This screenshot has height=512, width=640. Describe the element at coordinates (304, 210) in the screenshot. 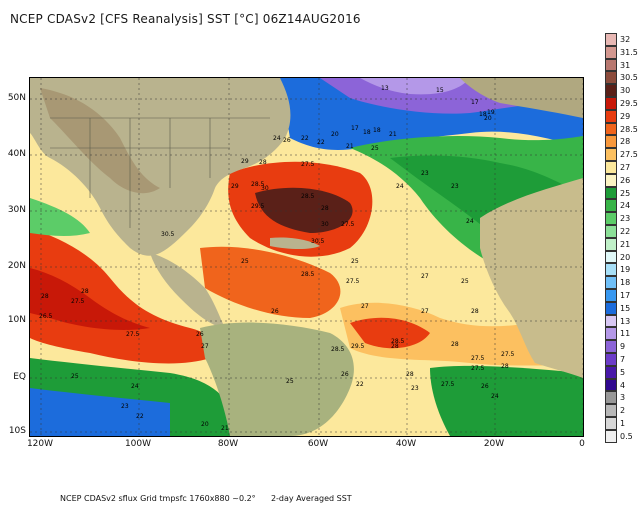

I see `hot-pool-core` at that location.